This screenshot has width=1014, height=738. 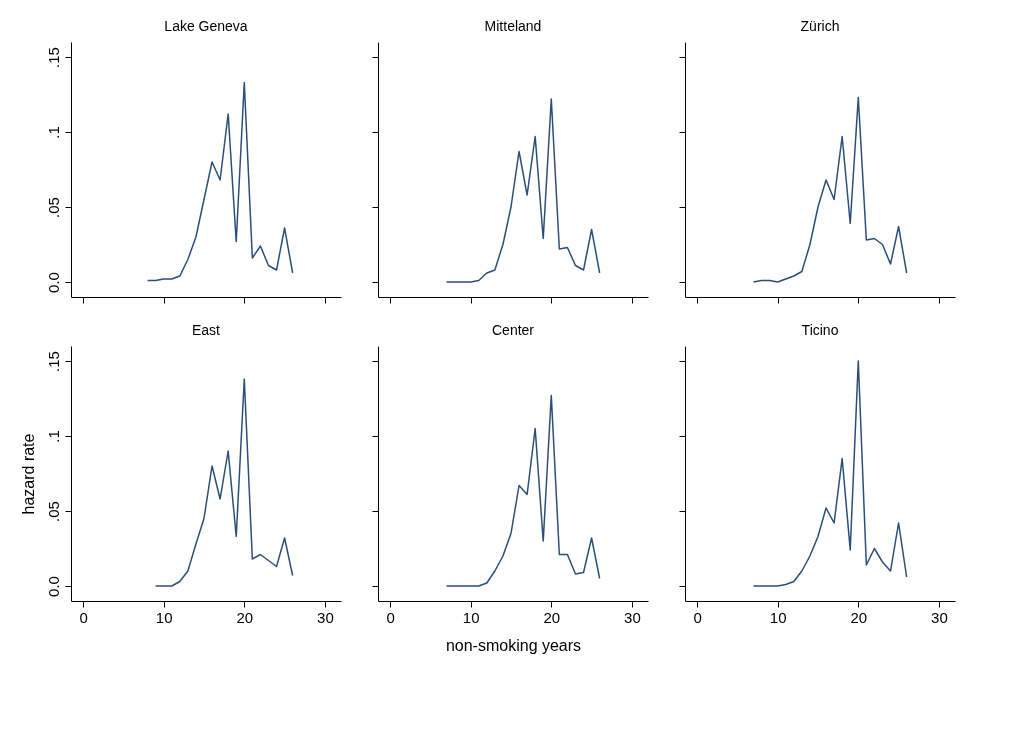 I want to click on chart-title: Mitteland, so click(x=513, y=26).